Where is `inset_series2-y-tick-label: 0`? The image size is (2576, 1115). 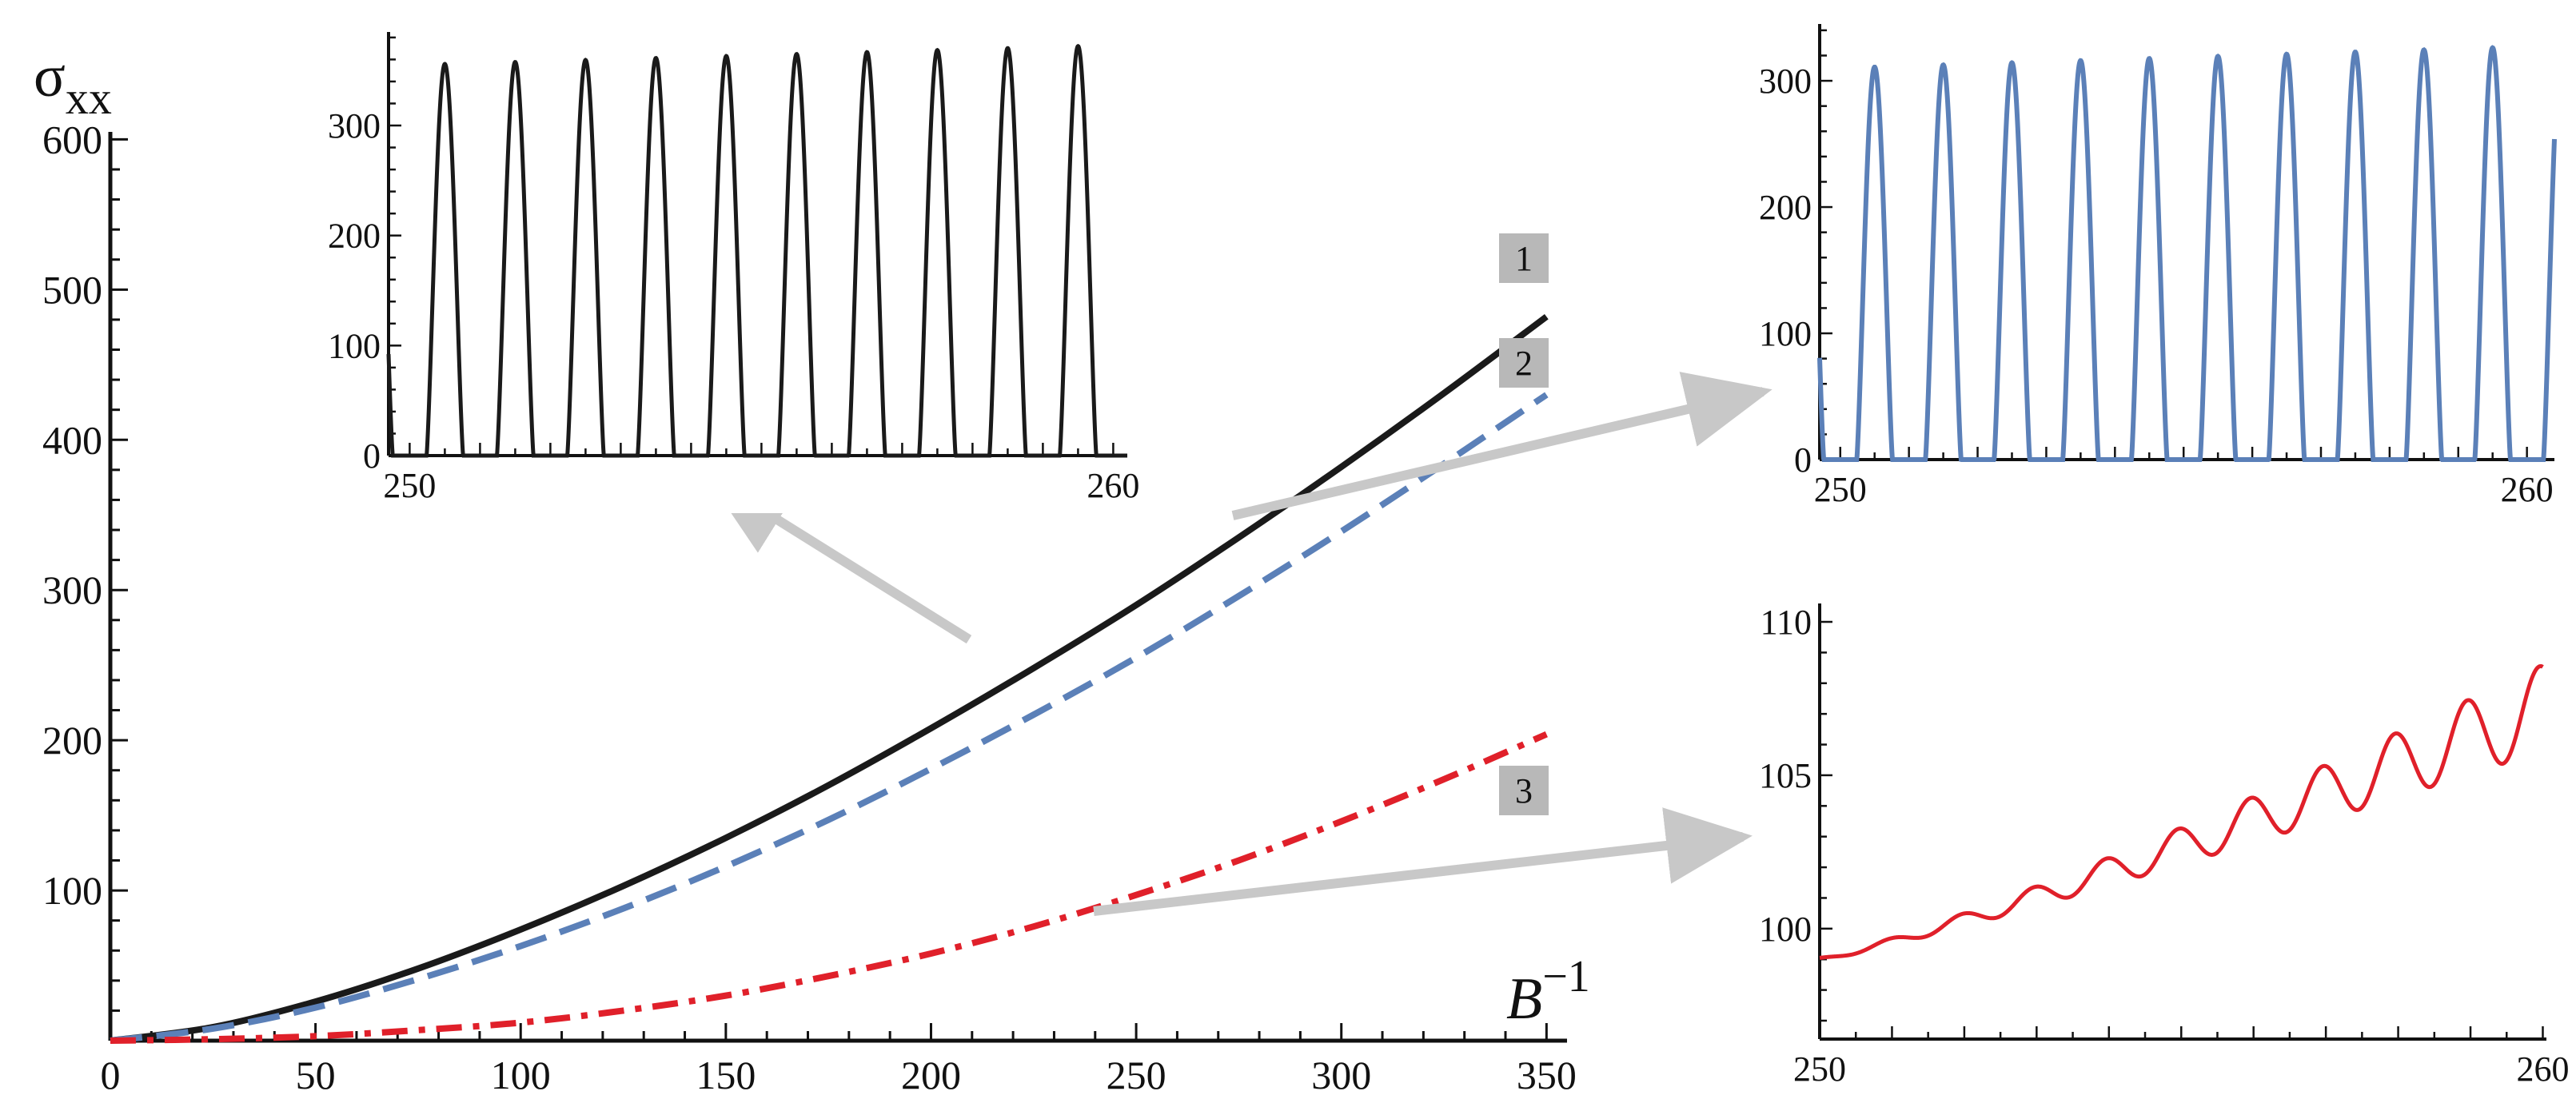 inset_series2-y-tick-label: 0 is located at coordinates (1803, 460).